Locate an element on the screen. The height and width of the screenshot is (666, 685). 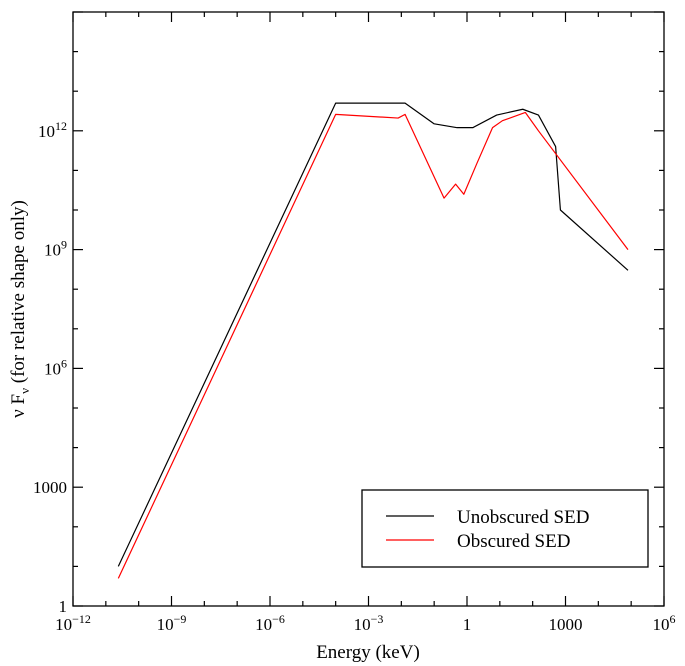
y-tick-label: 1 is located at coordinates (63, 606).